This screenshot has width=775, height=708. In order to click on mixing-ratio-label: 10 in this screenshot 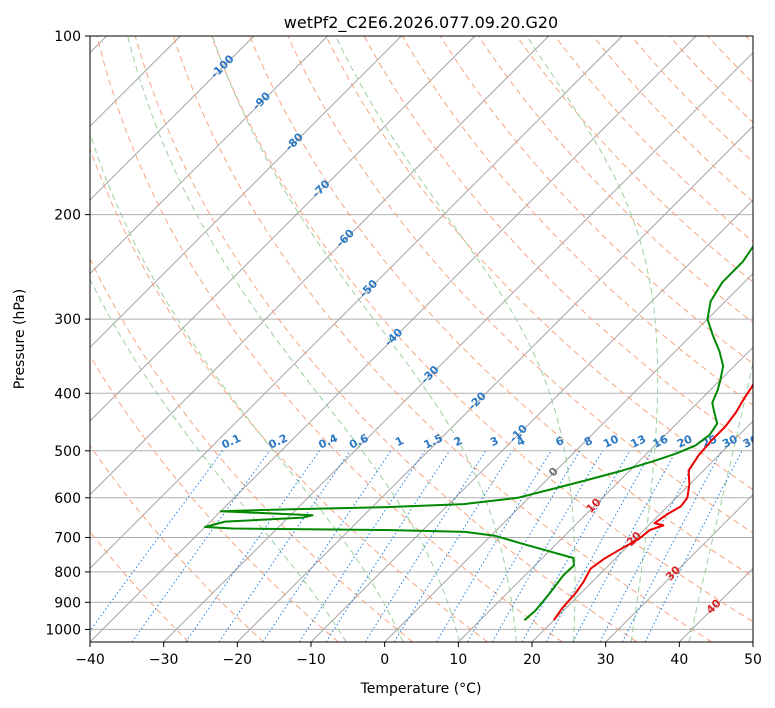, I will do `click(611, 441)`.